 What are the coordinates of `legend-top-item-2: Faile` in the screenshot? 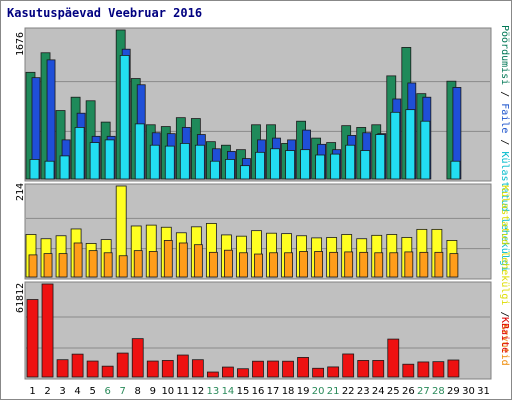 It's located at (504, 118).